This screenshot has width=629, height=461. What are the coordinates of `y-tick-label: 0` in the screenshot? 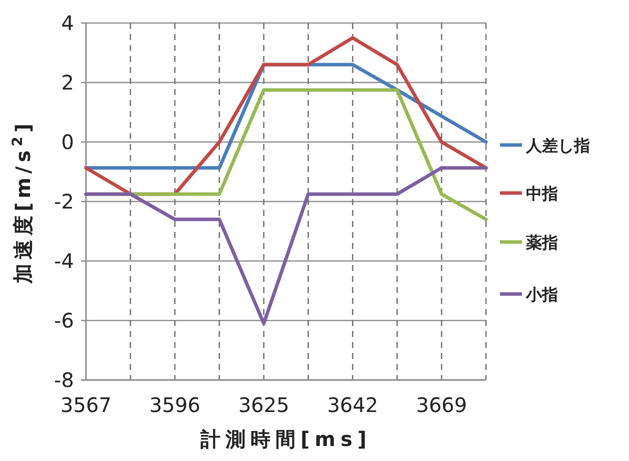 It's located at (67, 142).